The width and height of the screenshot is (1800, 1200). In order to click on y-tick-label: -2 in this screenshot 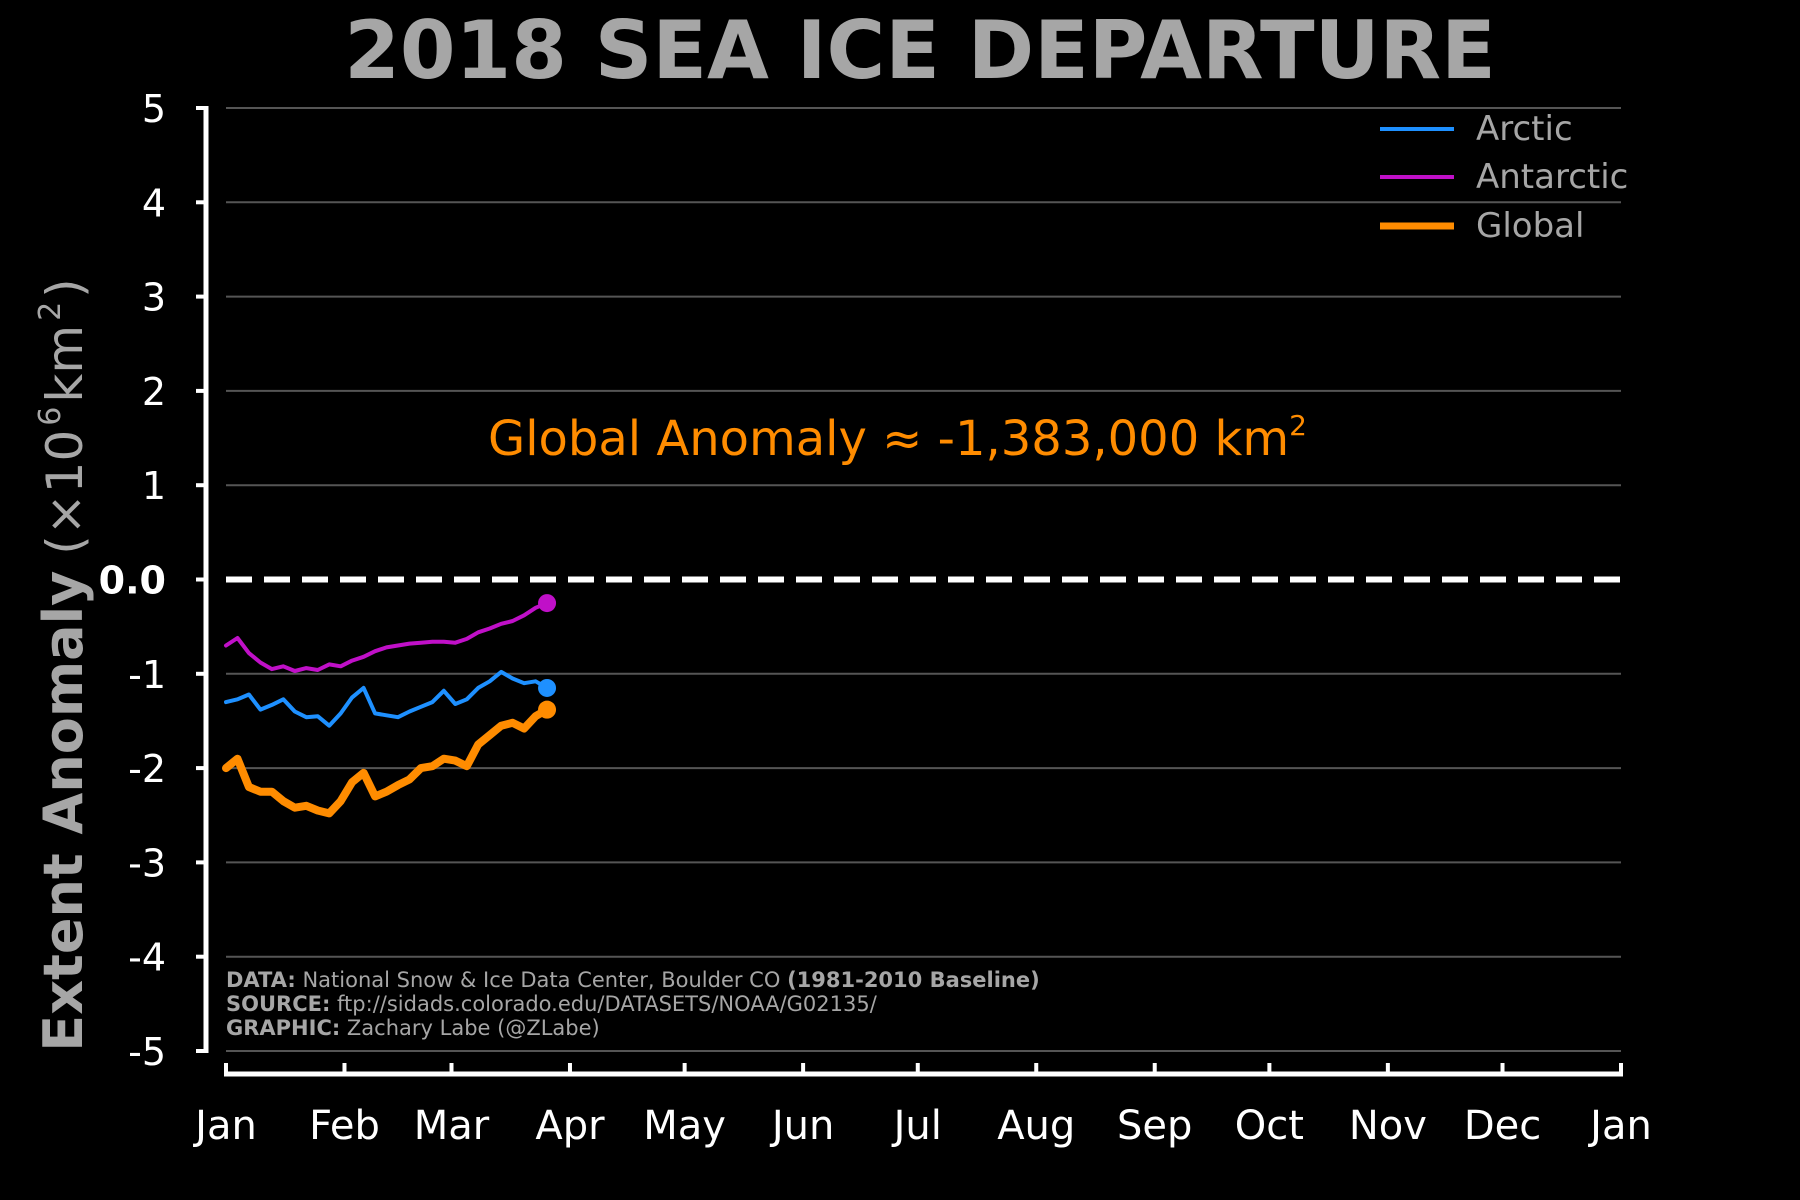, I will do `click(147, 769)`.